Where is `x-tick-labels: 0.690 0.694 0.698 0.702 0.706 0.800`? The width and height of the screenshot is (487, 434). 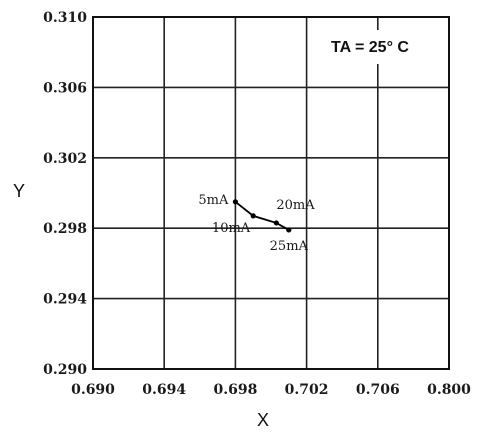 x-tick-labels: 0.690 0.694 0.698 0.702 0.706 0.800 is located at coordinates (271, 390).